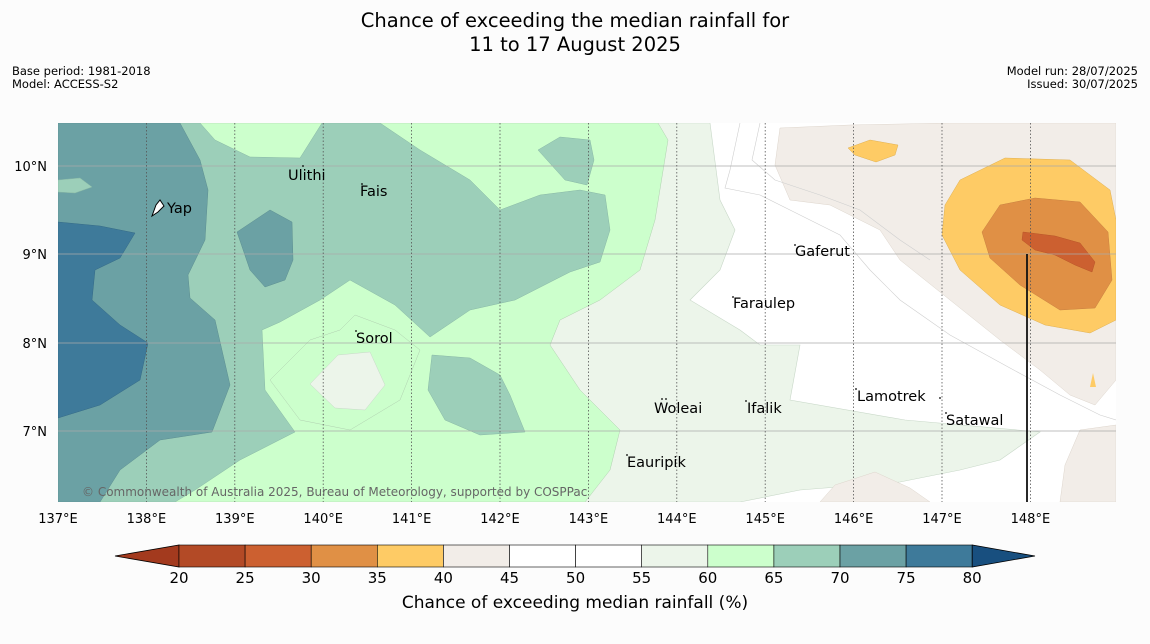  Describe the element at coordinates (235, 519) in the screenshot. I see `lon-label-2: 139°E` at that location.